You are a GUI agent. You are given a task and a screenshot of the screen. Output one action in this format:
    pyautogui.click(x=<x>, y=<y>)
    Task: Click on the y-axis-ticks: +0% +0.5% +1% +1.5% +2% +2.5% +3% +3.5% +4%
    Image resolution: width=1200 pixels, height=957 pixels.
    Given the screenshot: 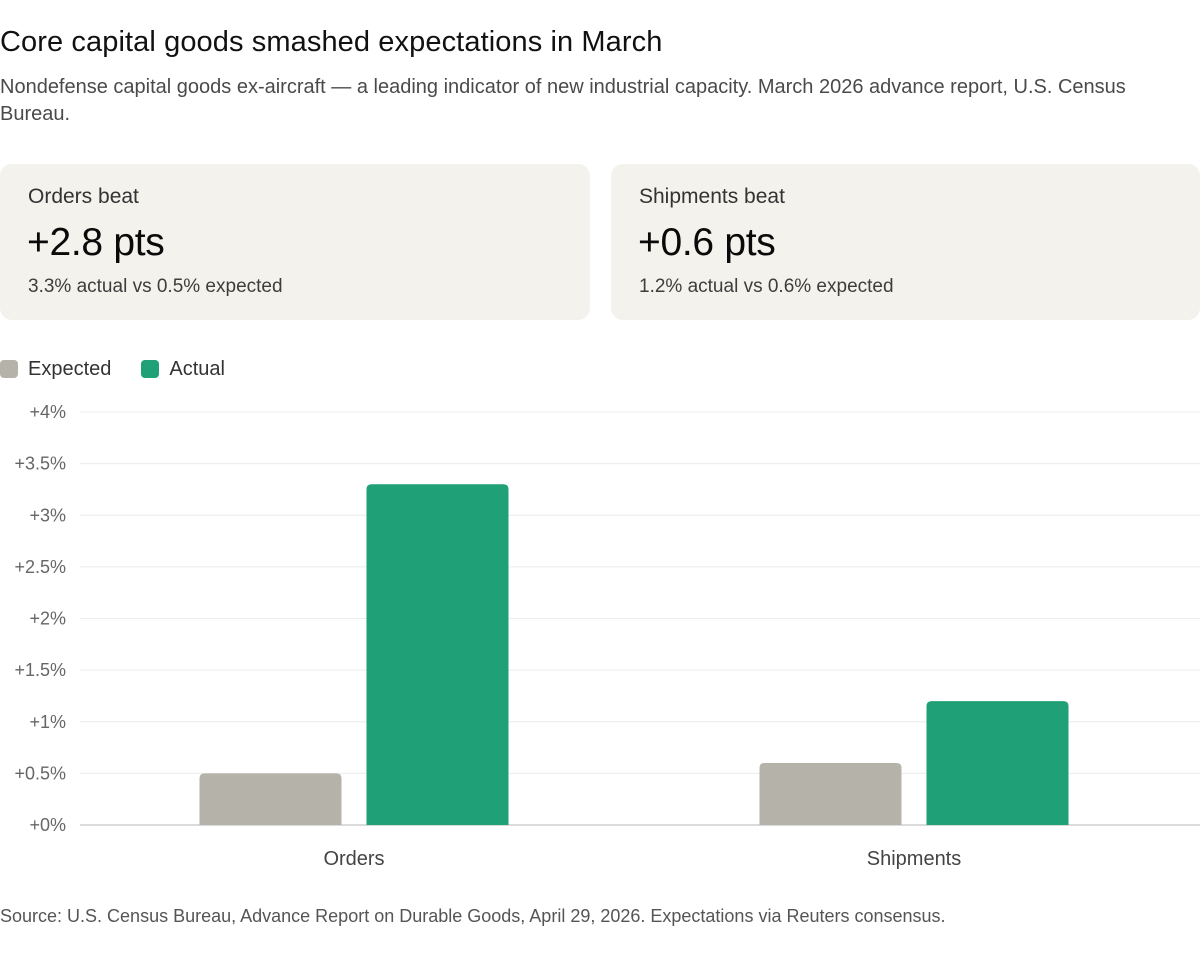 What is the action you would take?
    pyautogui.click(x=40, y=618)
    